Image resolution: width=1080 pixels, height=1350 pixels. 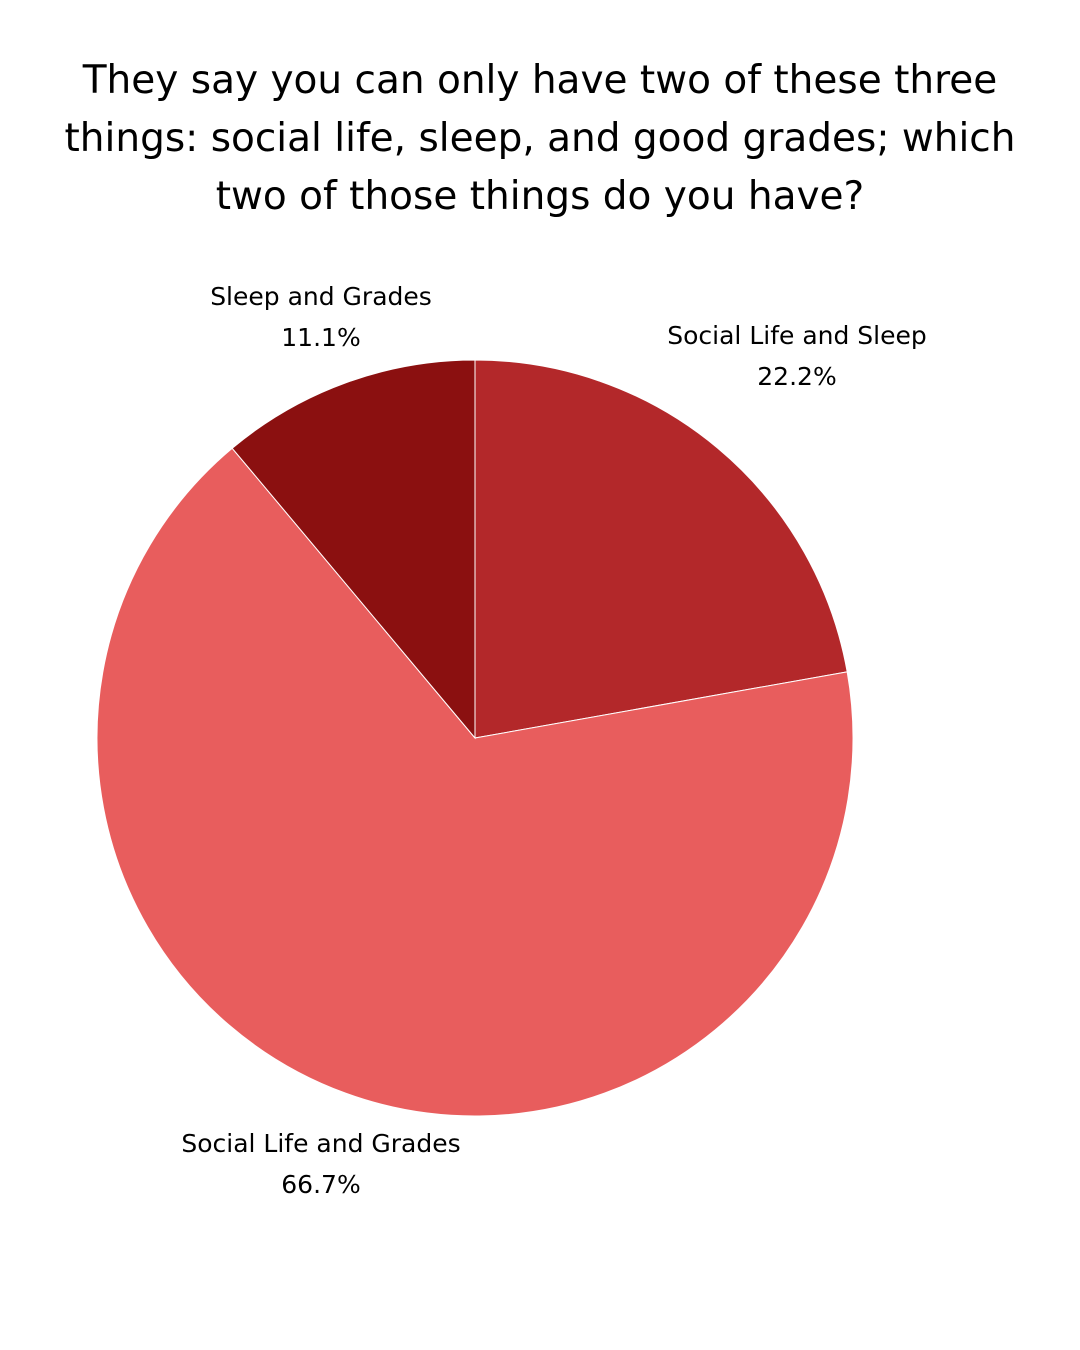 I want to click on slice-label-social-life-and-grades: Social Life and Grades 66.7%, so click(x=321, y=1164).